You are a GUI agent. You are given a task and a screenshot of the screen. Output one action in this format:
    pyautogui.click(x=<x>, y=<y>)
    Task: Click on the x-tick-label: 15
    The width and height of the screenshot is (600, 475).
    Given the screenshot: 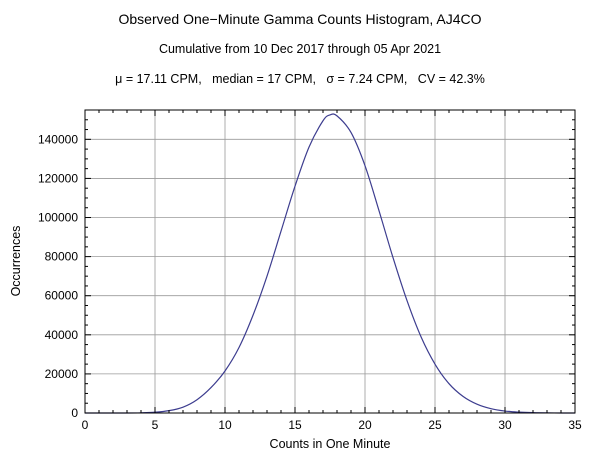 What is the action you would take?
    pyautogui.click(x=295, y=425)
    